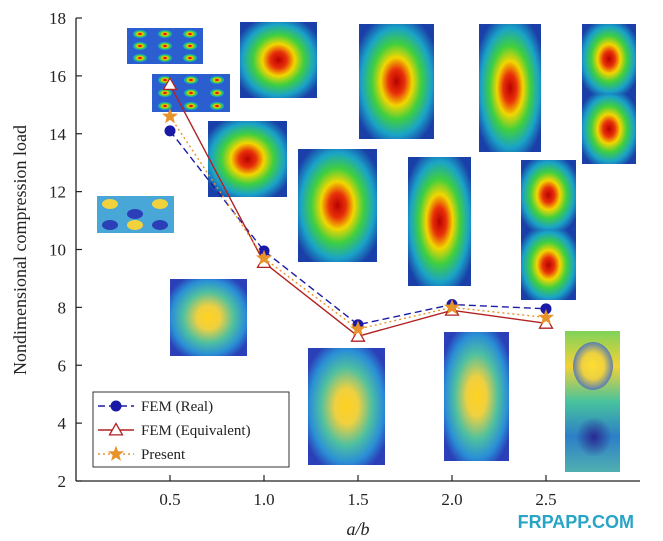 Image resolution: width=663 pixels, height=541 pixels. Describe the element at coordinates (576, 522) in the screenshot. I see `watermark: FRPAPP.COM` at that location.